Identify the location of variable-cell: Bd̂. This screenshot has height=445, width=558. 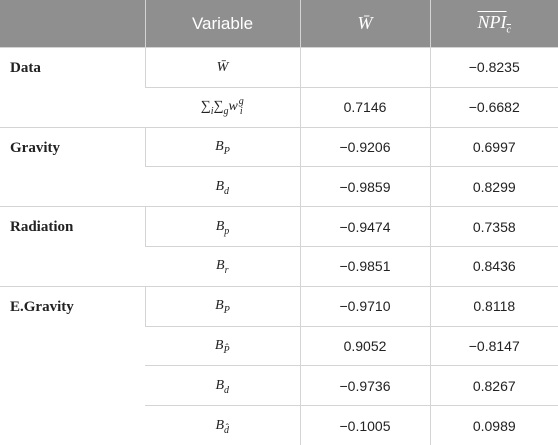
(222, 425).